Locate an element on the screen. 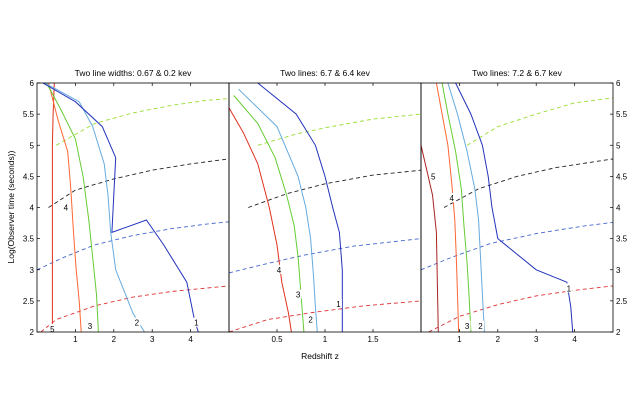 The width and height of the screenshot is (640, 420). panel-title: Two lines: 6.7 & 6.4 kev is located at coordinates (325, 73).